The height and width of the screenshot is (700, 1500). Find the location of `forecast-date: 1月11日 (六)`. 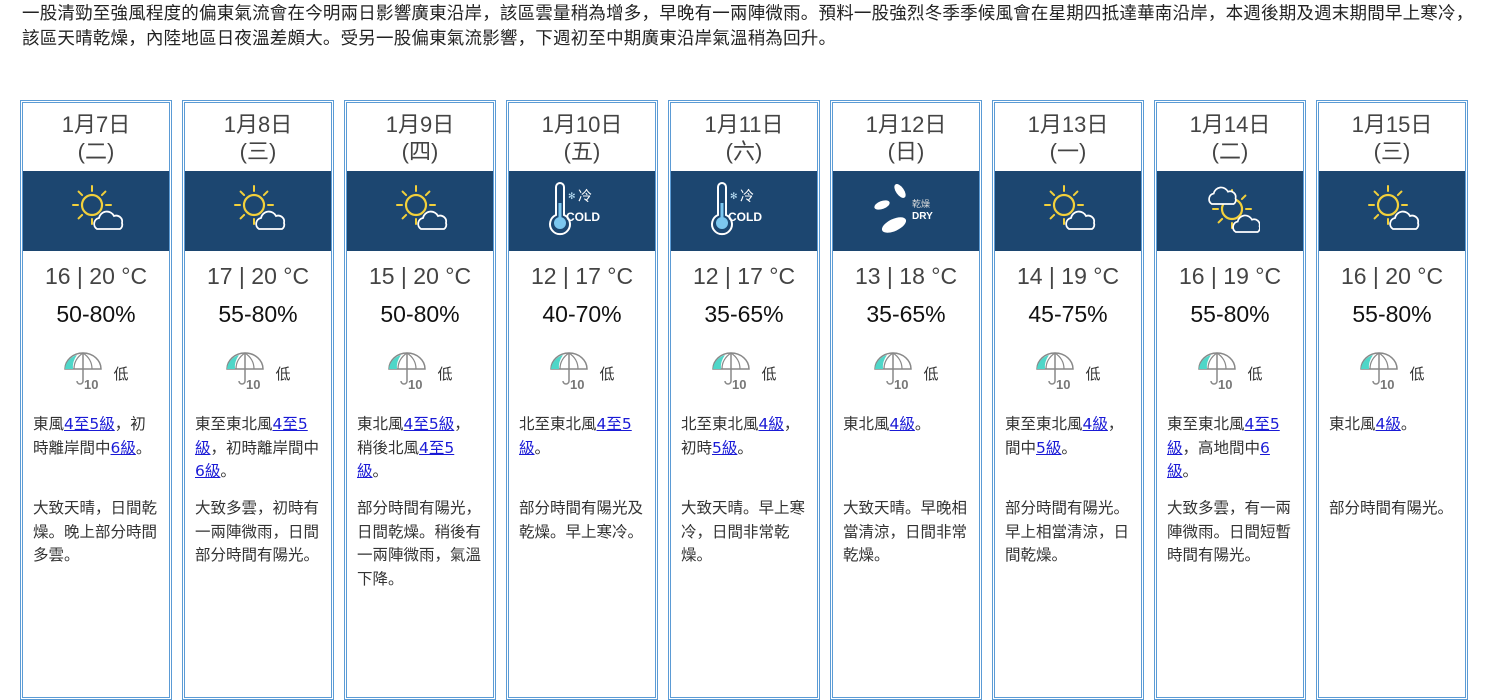

forecast-date: 1月11日 (六) is located at coordinates (744, 137).